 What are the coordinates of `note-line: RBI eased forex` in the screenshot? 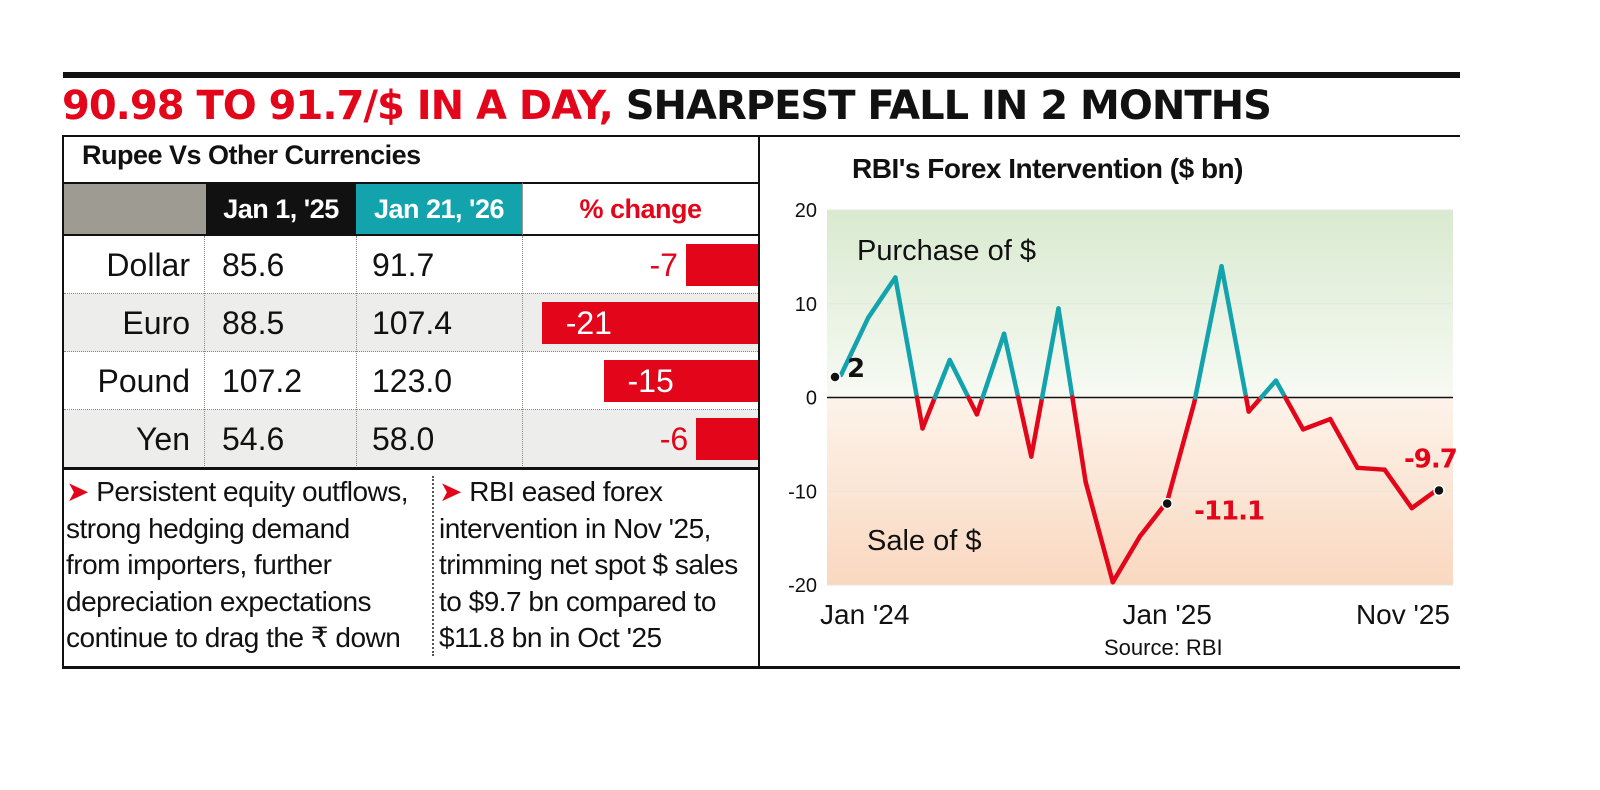 It's located at (566, 491).